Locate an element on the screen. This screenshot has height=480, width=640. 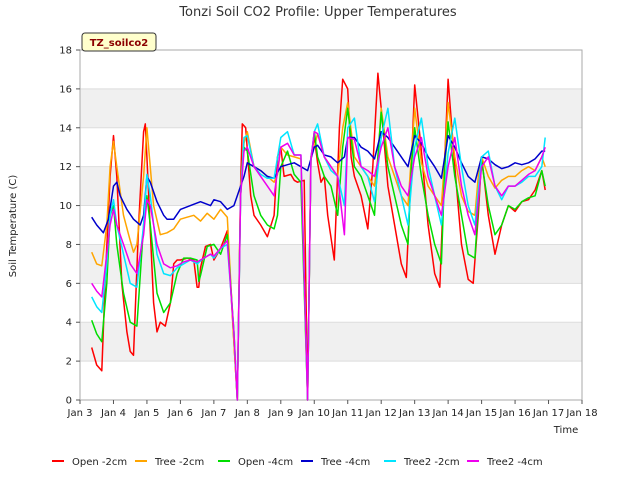
y-tick-label: 18 is located at coordinates (65, 51).